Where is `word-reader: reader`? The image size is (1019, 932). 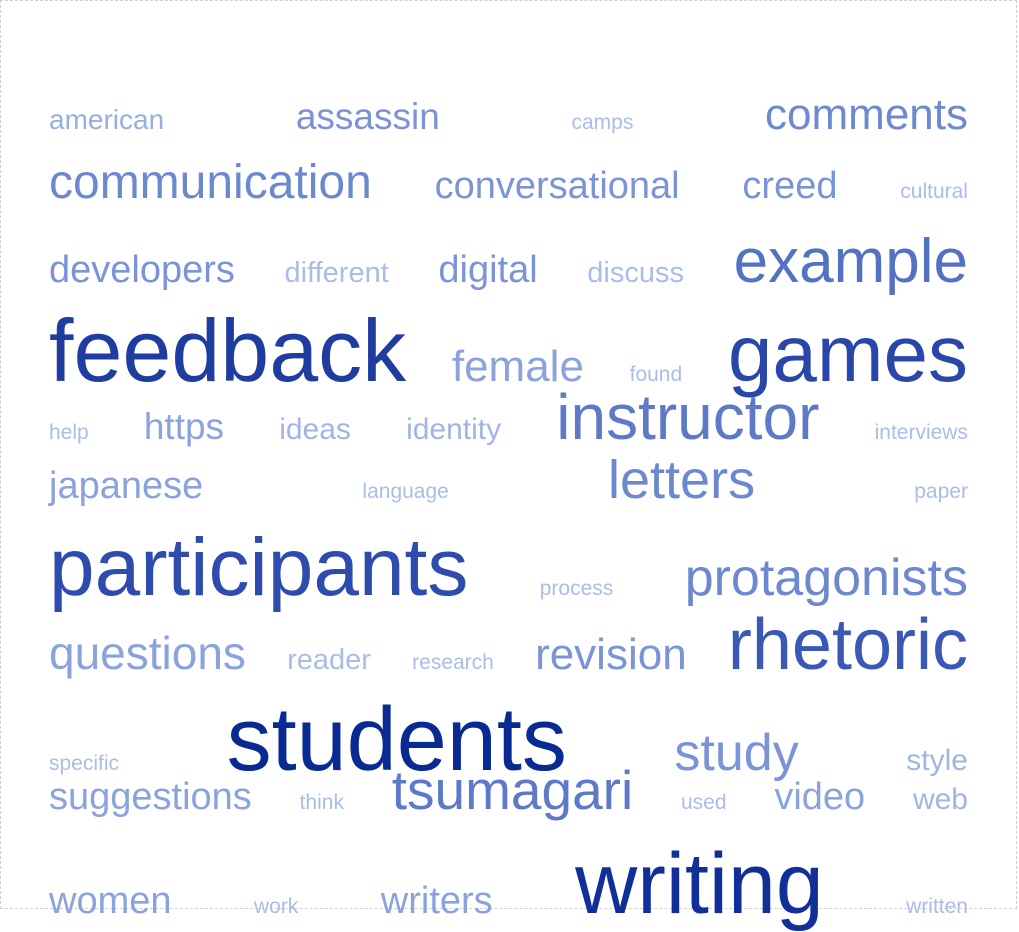 word-reader: reader is located at coordinates (329, 660).